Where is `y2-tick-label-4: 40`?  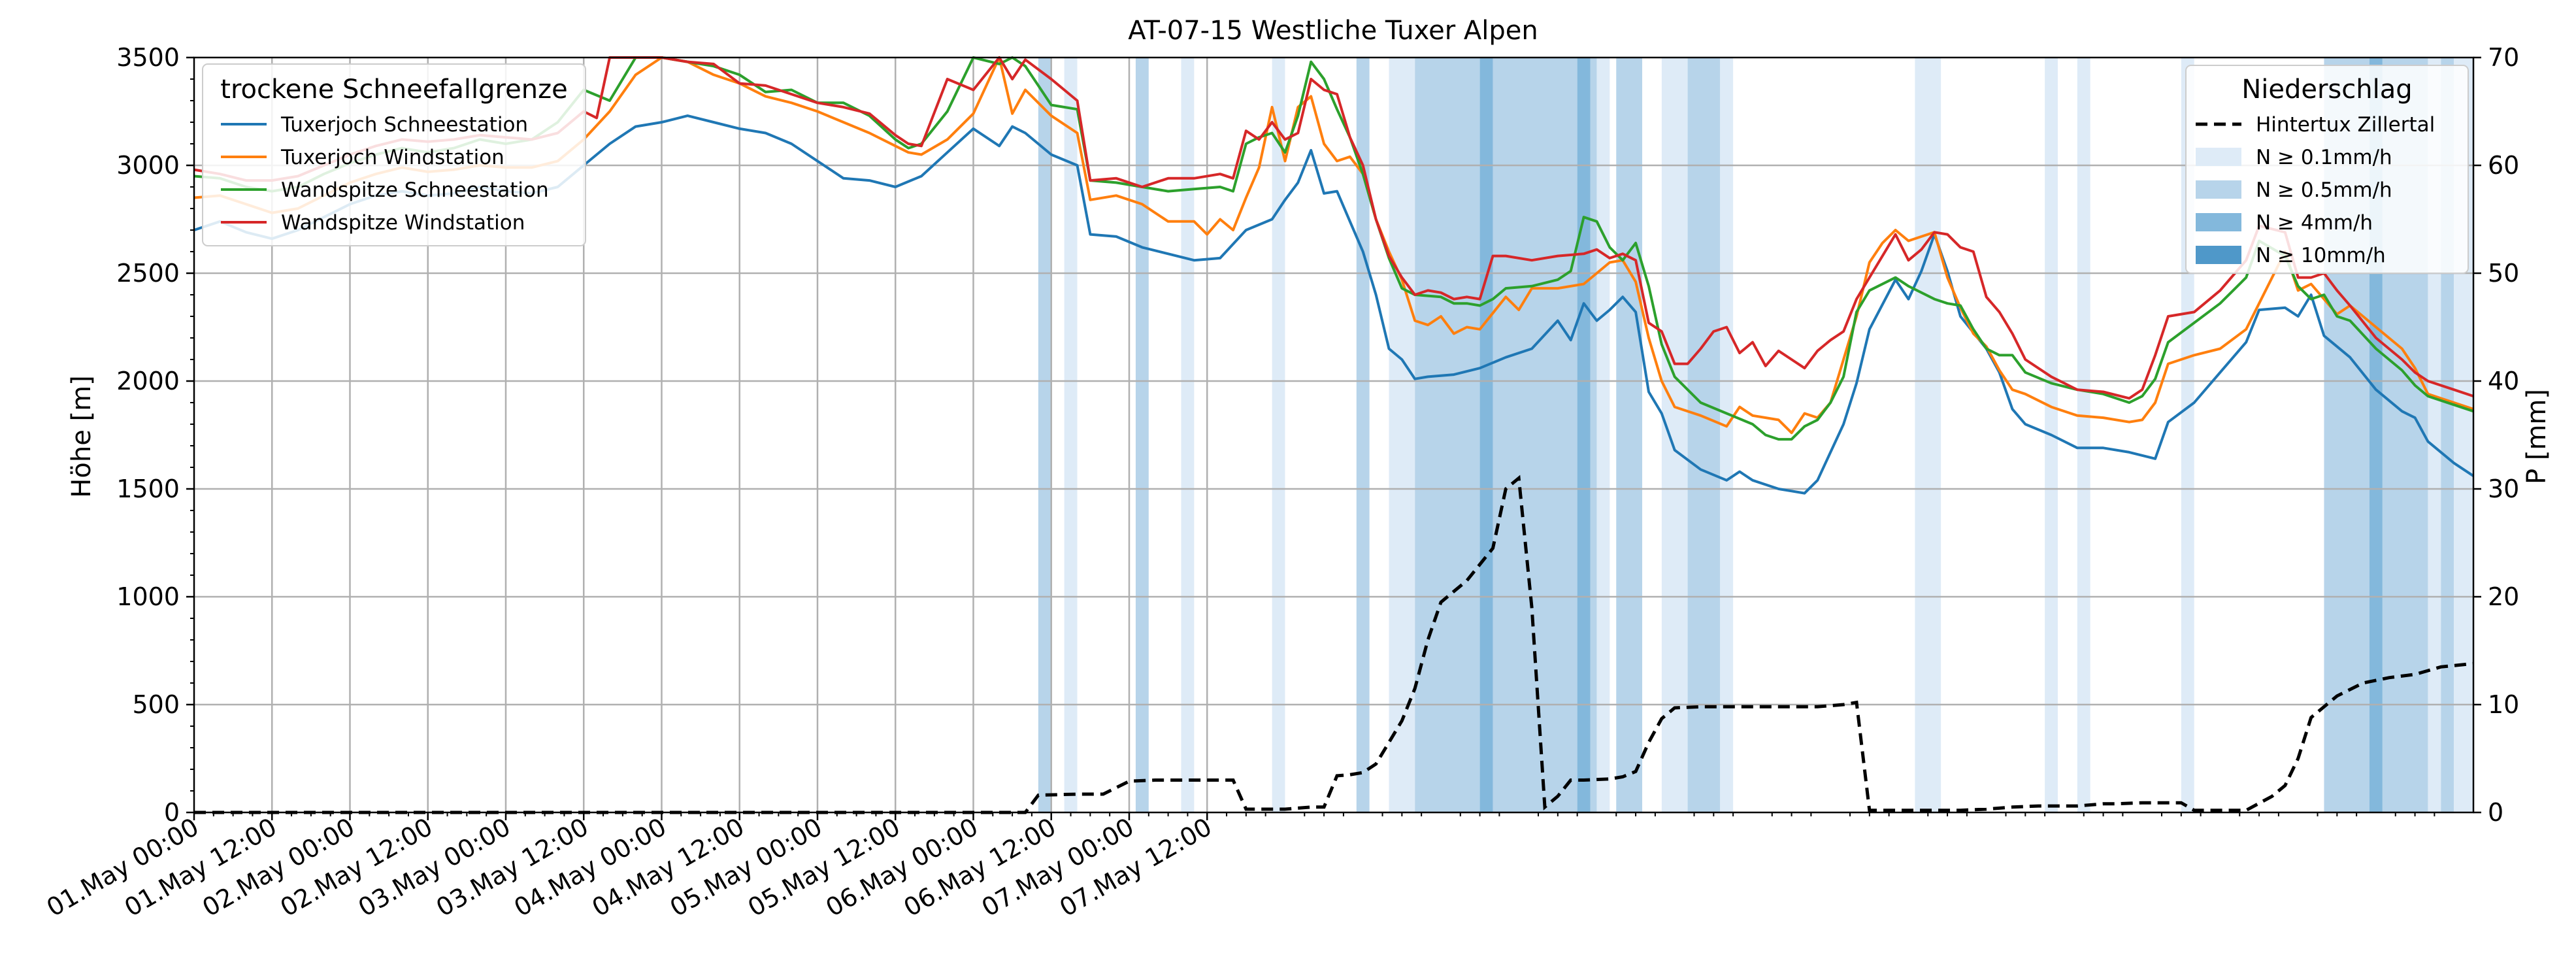 y2-tick-label-4: 40 is located at coordinates (2503, 381).